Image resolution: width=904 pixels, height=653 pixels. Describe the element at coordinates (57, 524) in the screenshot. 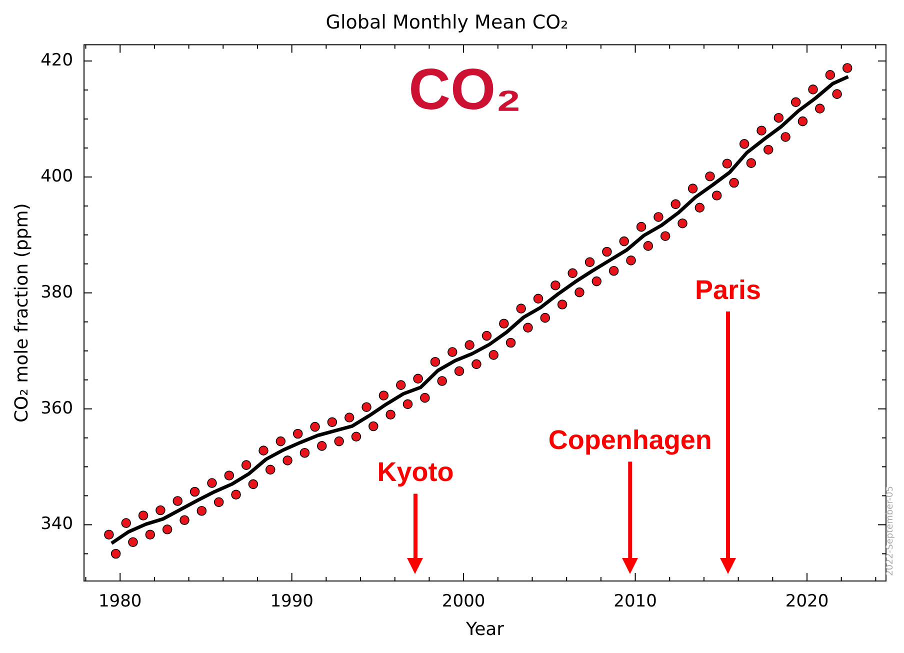

I see `y-tick-label: 340` at that location.